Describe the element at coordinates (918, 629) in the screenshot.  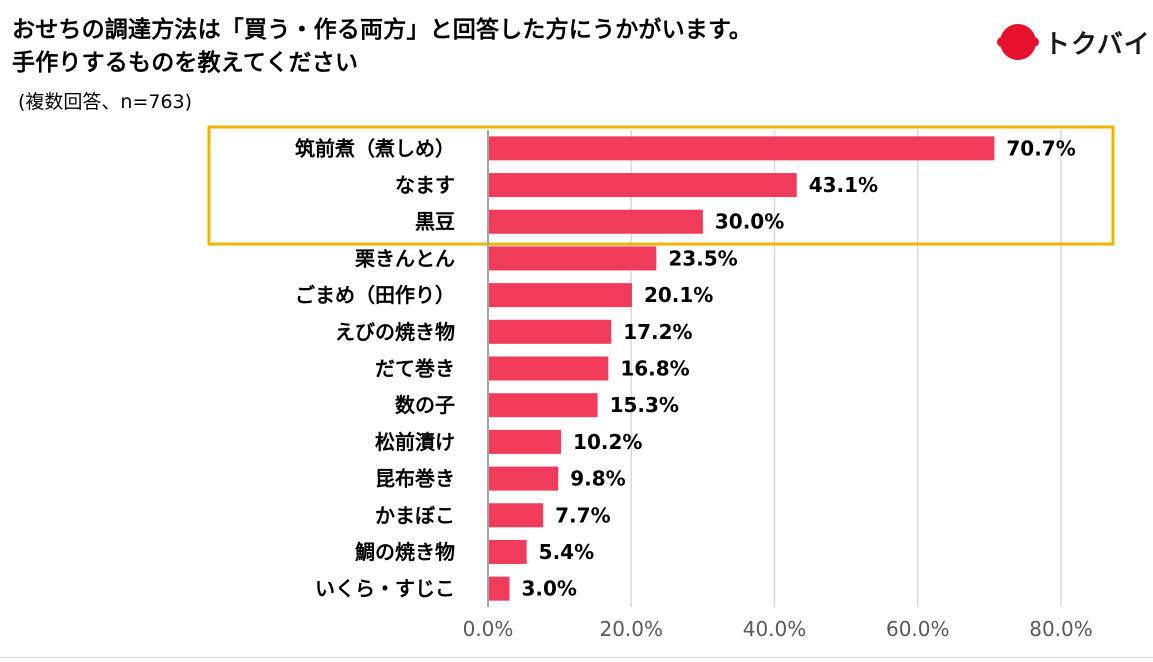
I see `x-tick-label: 60.0%` at that location.